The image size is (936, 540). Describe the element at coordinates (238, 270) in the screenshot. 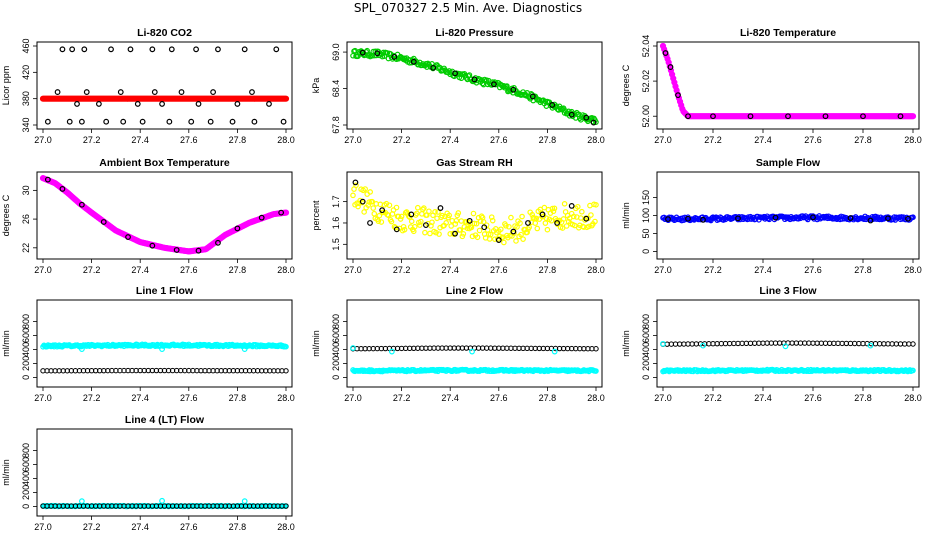

I see `x-tick-label: 27.8` at that location.